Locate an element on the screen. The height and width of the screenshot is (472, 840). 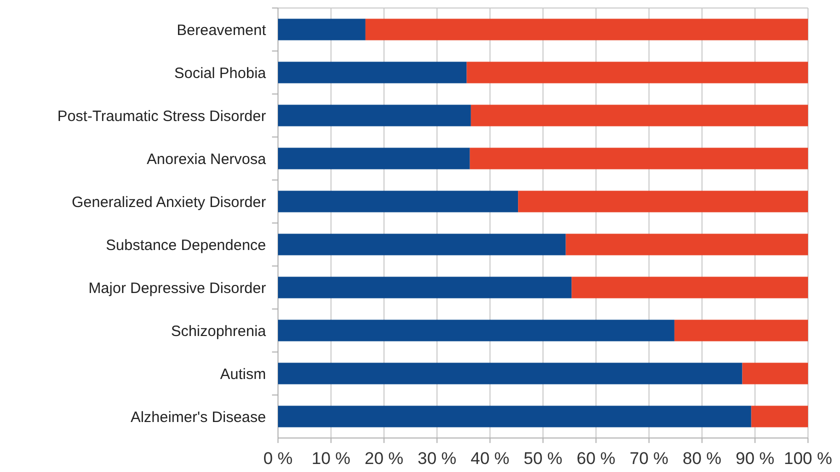
x-tick-label: 40 % is located at coordinates (490, 458).